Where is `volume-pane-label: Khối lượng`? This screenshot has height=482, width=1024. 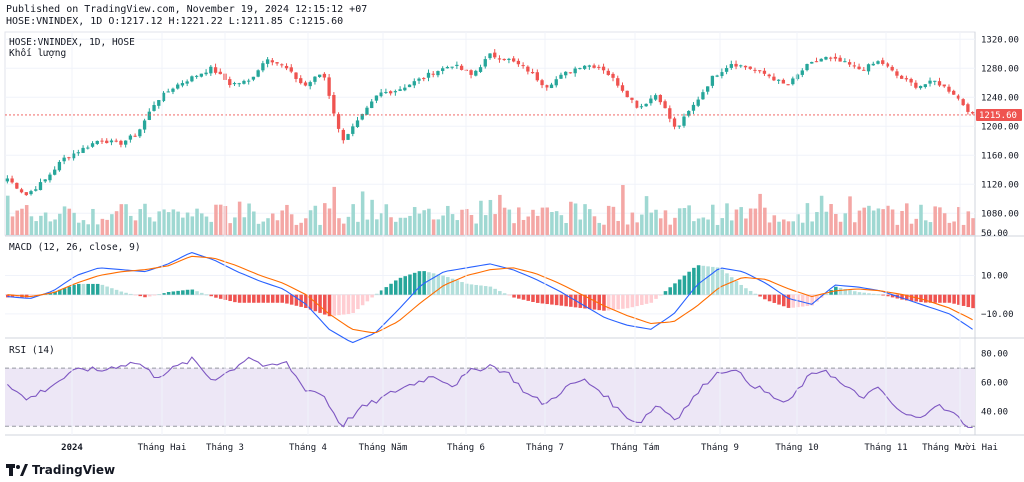 volume-pane-label: Khối lượng is located at coordinates (38, 53).